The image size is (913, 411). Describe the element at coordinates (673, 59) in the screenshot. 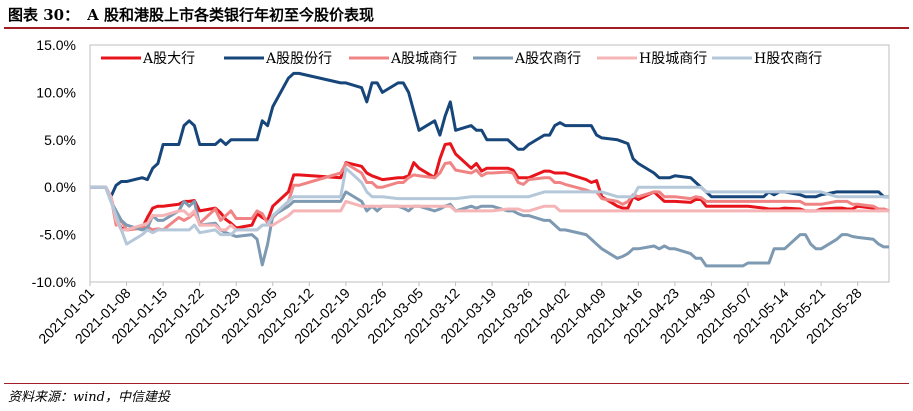

I see `legend-label: H股城商行` at that location.